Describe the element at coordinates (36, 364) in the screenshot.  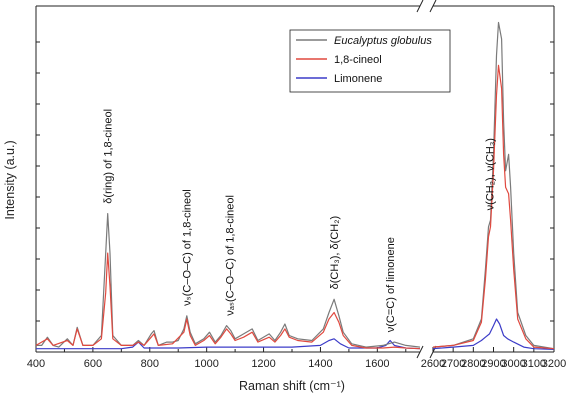
I see `x-tick-label: 400` at that location.